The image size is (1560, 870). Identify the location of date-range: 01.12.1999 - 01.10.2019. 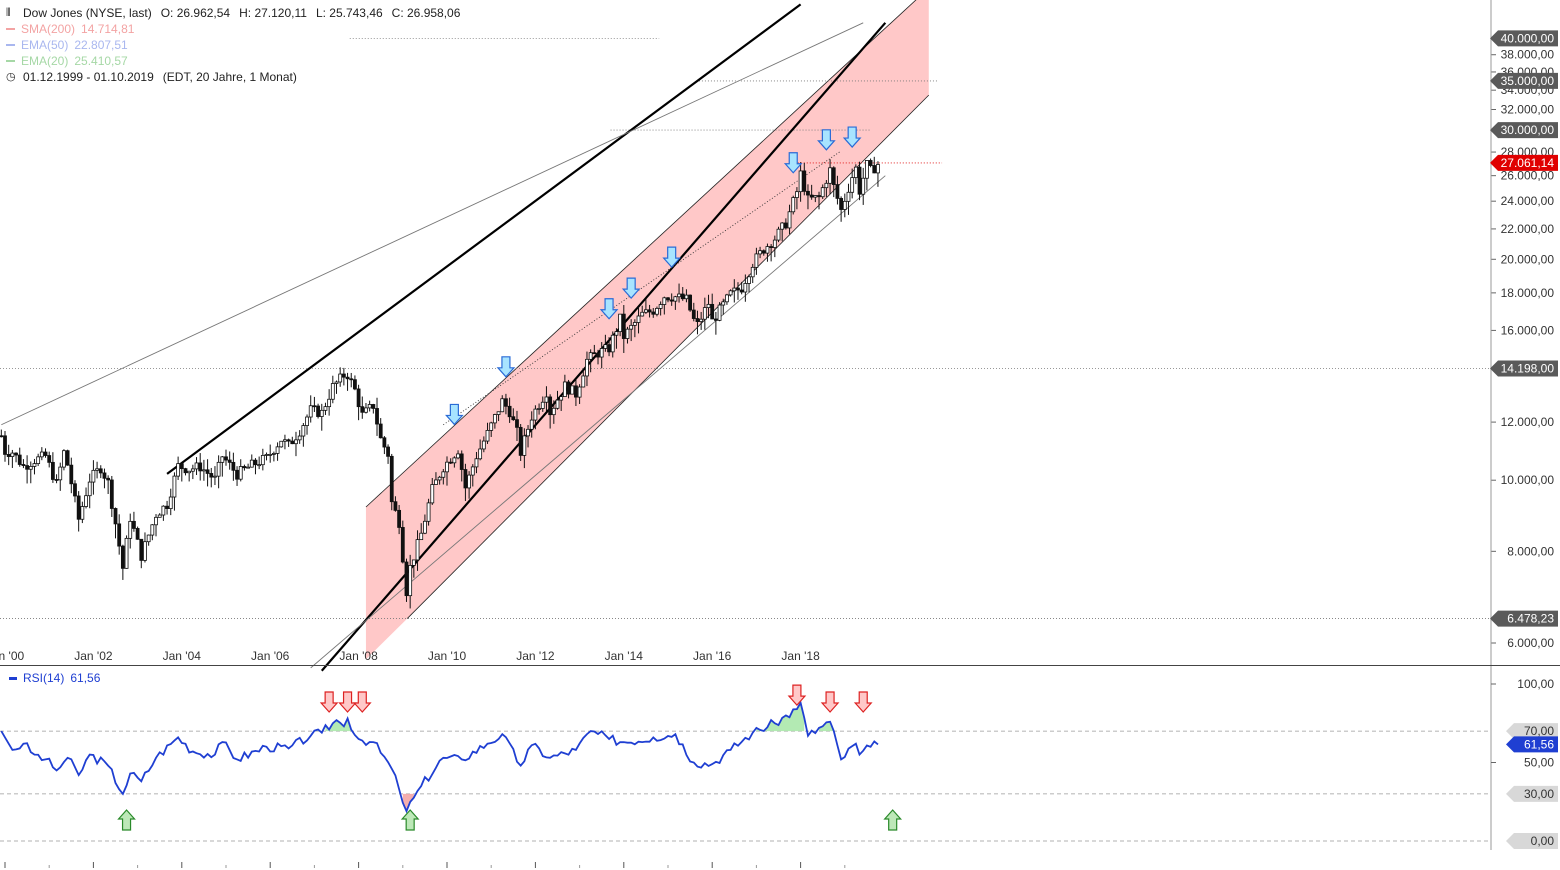
(88, 77).